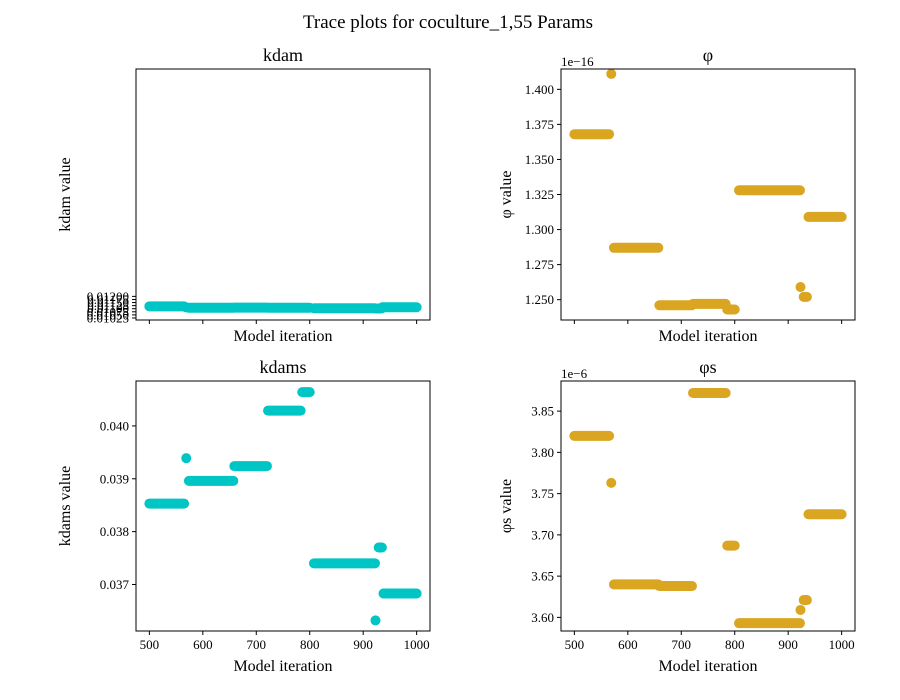 The width and height of the screenshot is (900, 700). I want to click on kdam-ytick-label-2: 0.01075, so click(108, 311).